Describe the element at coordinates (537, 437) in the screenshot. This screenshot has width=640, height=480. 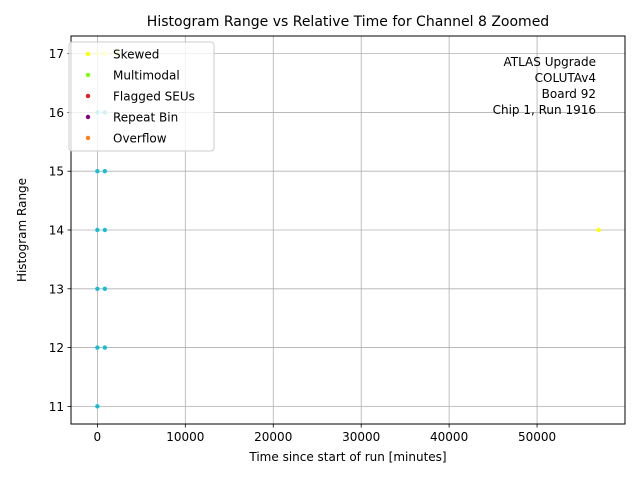
I see `x-tick-label: 50000` at that location.